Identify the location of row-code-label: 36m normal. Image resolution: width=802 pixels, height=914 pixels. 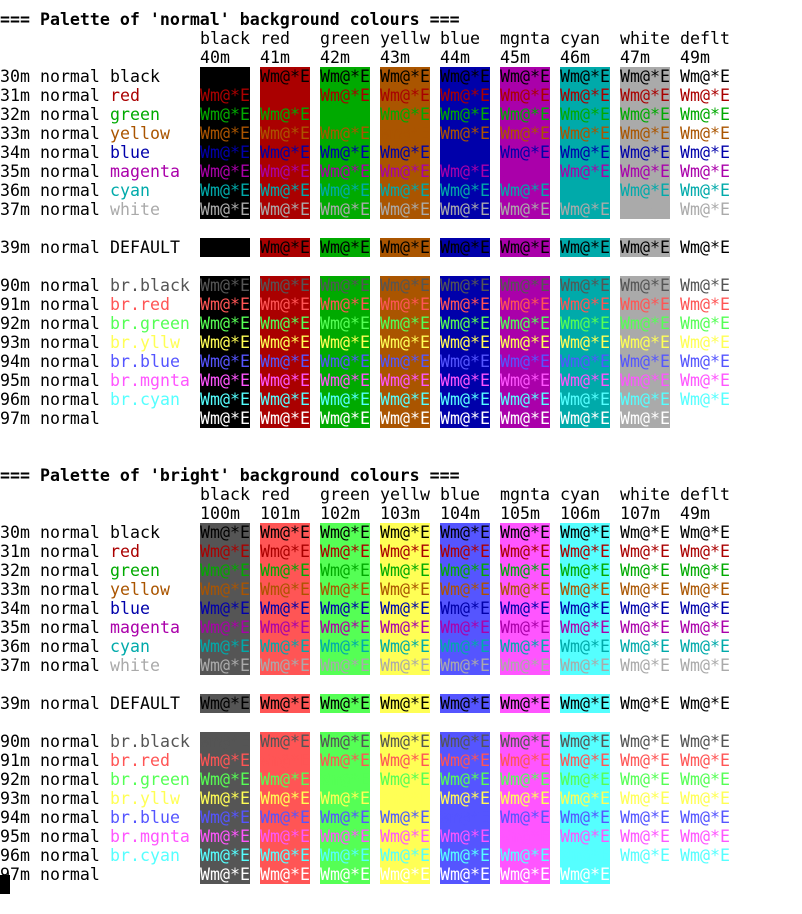
(50, 646).